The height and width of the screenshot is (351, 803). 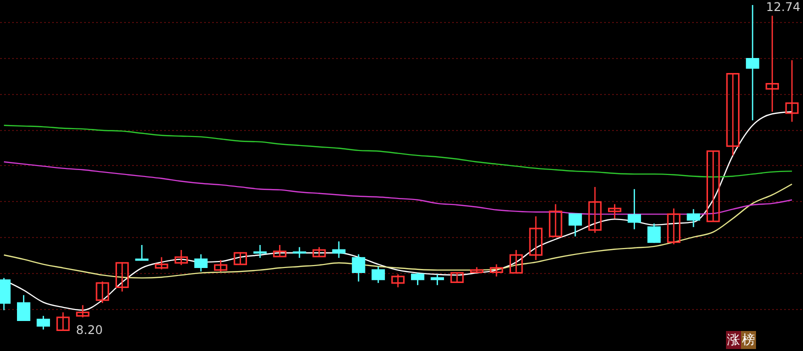 What do you see at coordinates (733, 340) in the screenshot?
I see `annotation: 涨` at bounding box center [733, 340].